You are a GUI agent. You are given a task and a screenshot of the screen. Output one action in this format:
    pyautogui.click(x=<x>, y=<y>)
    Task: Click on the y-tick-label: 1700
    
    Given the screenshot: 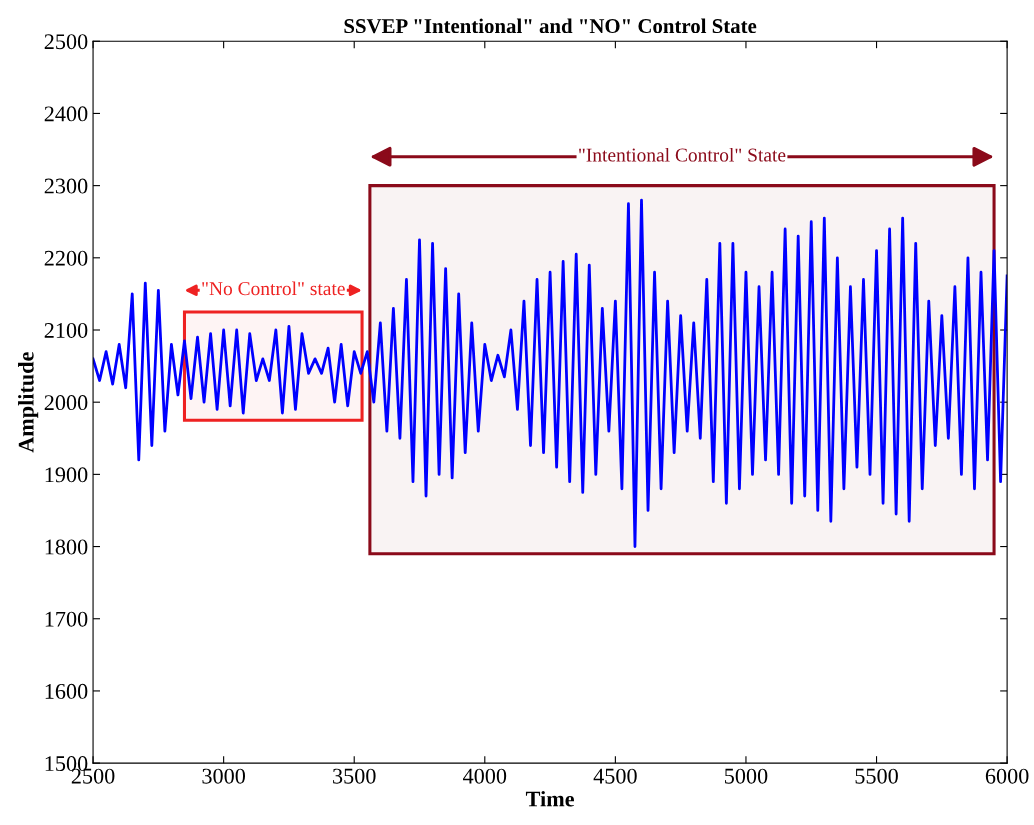 What is the action you would take?
    pyautogui.click(x=66, y=619)
    